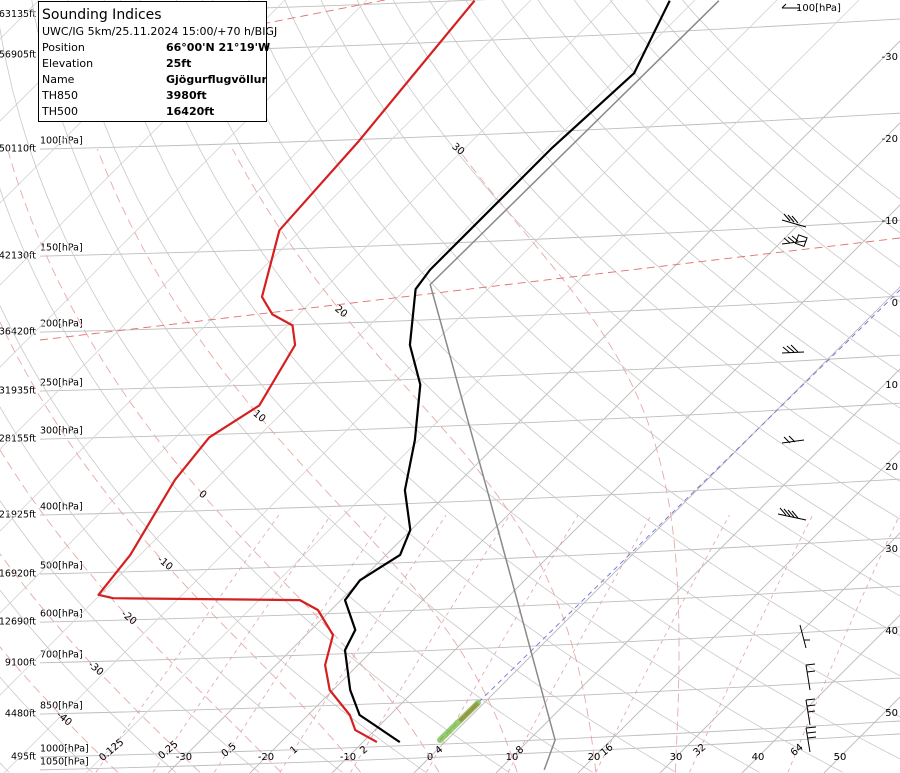  Describe the element at coordinates (891, 467) in the screenshot. I see `temperature-label-right: 20` at that location.